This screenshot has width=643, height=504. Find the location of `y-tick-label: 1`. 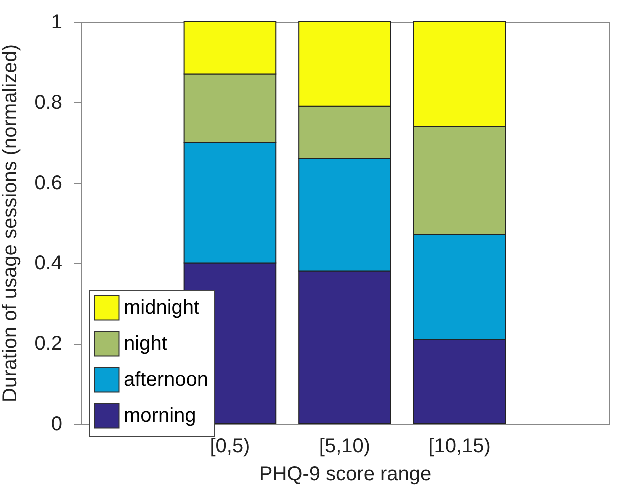

y-tick-label: 1 is located at coordinates (56, 23).